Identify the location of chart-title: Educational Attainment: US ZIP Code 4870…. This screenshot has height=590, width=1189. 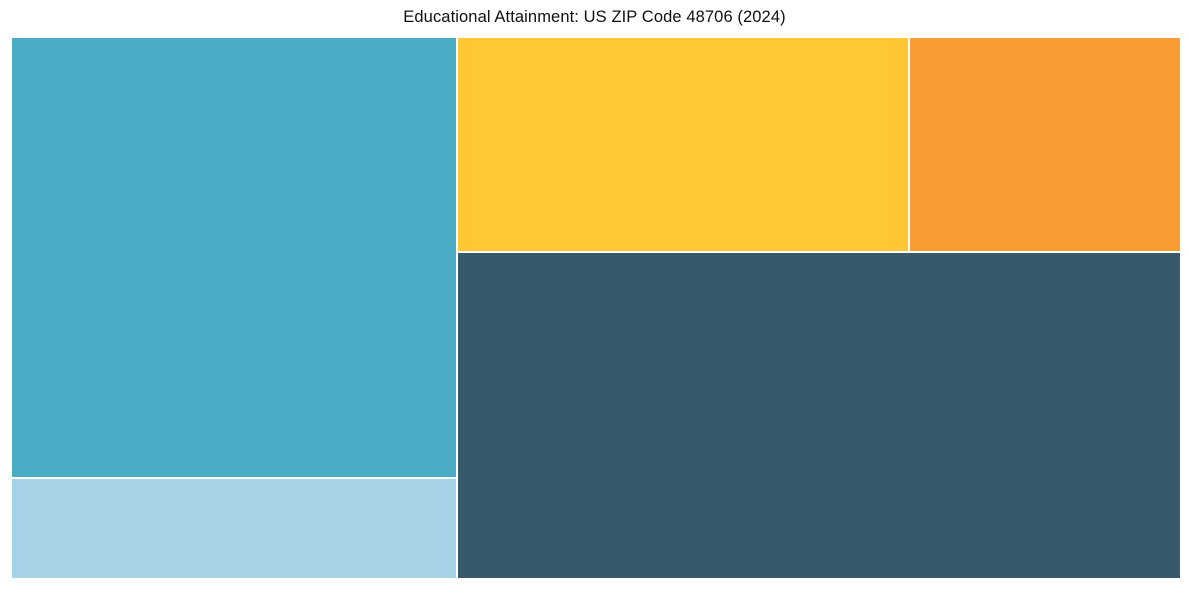
(594, 17).